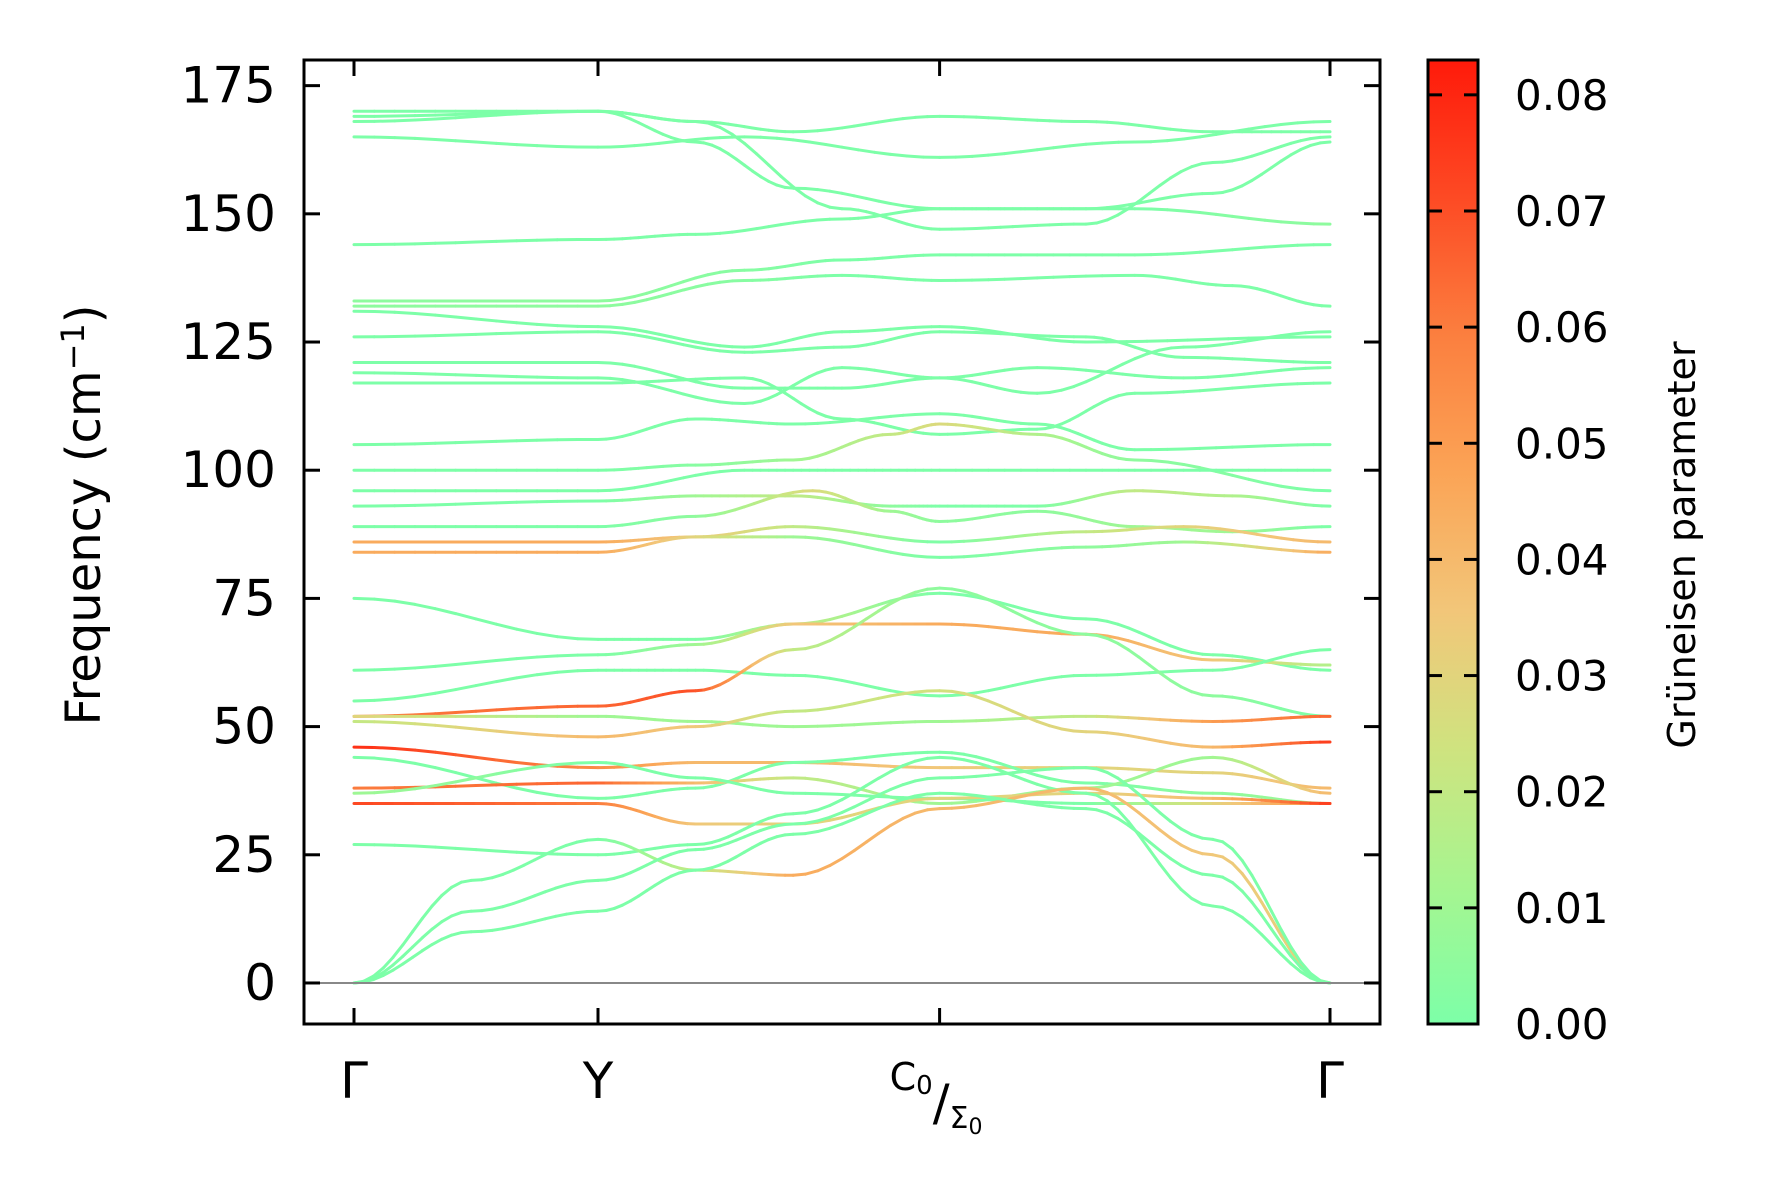 The width and height of the screenshot is (1765, 1180). Describe the element at coordinates (1562, 559) in the screenshot. I see `cb-tick-label: 0.04` at that location.